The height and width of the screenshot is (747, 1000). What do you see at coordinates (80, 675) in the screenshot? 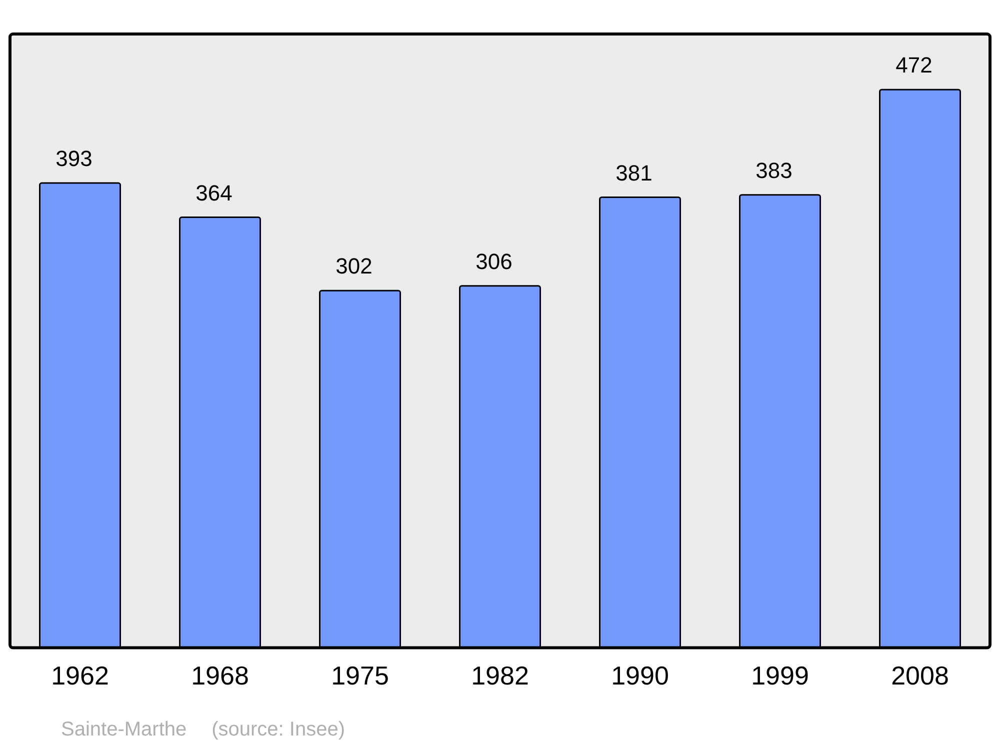
I see `x-tick-label: 1962` at bounding box center [80, 675].